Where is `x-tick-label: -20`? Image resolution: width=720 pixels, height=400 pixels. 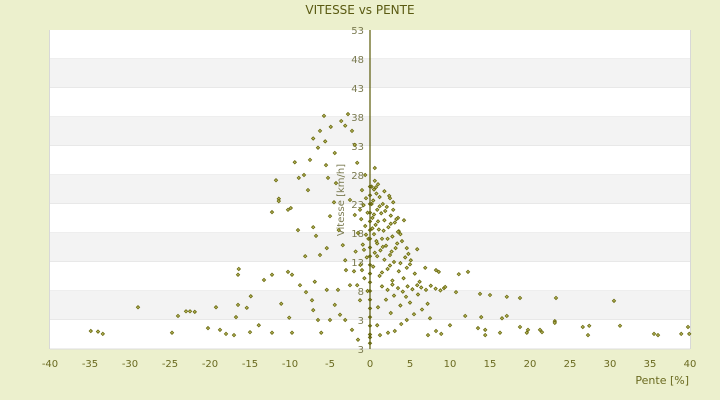 x-tick-label: -20 is located at coordinates (210, 364).